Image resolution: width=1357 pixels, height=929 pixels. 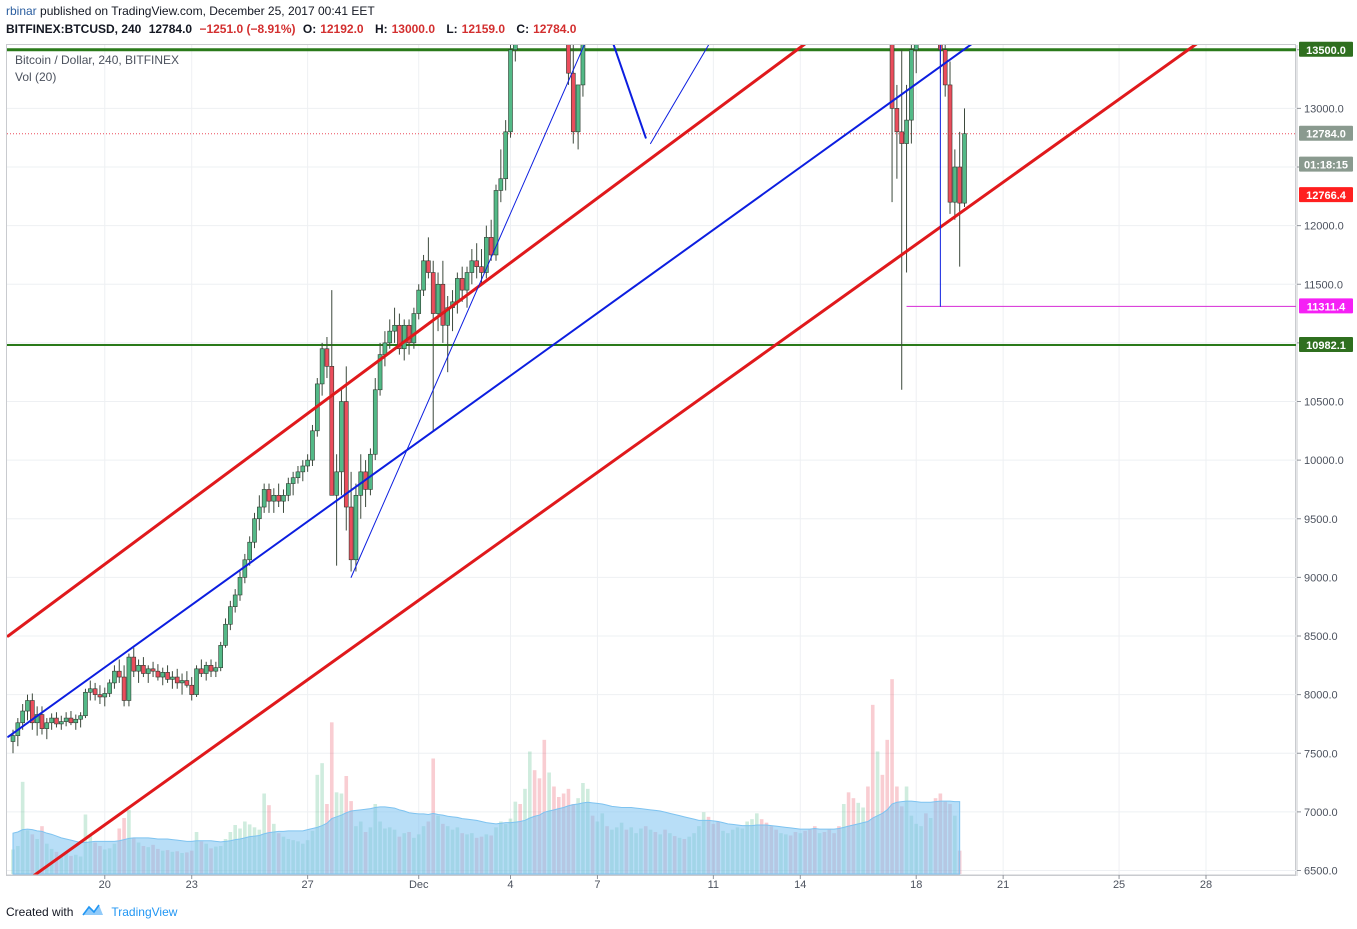 I want to click on price-tick-label: 7000.0, so click(x=1321, y=813).